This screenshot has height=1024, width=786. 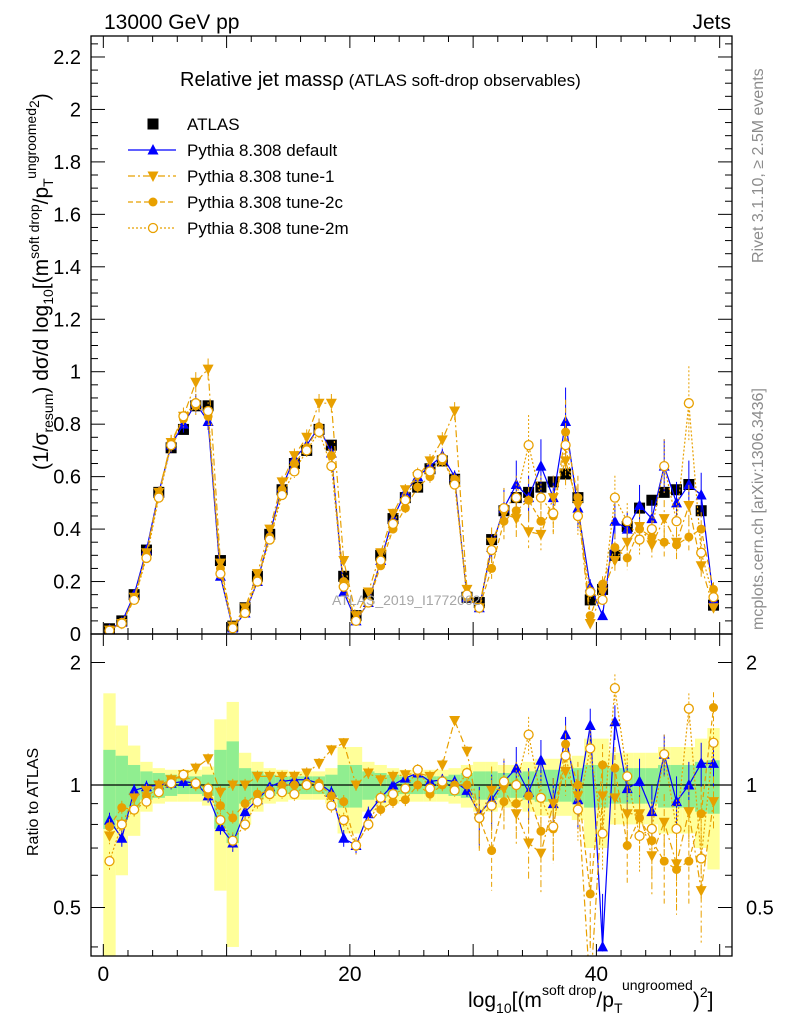 What do you see at coordinates (349, 974) in the screenshot?
I see `x-tick-label: 20` at bounding box center [349, 974].